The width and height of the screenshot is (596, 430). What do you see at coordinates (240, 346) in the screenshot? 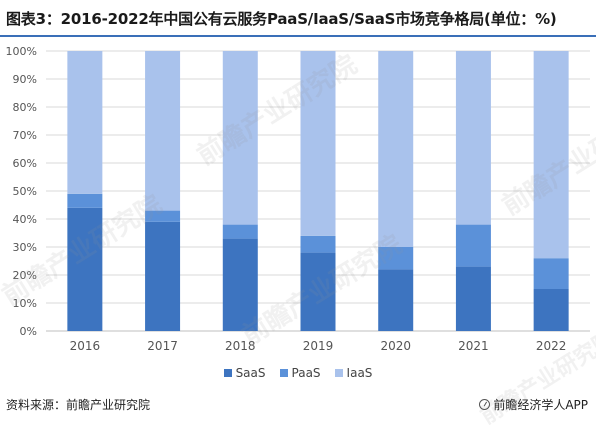
I see `x-tick-label: 2018` at bounding box center [240, 346].